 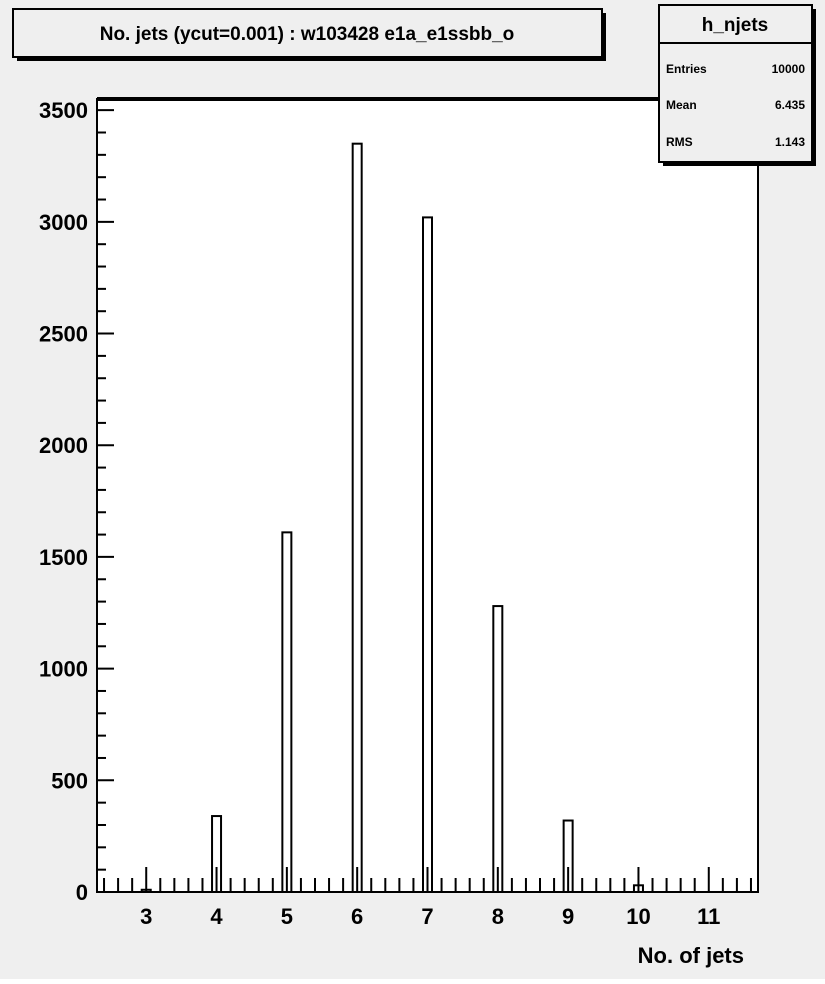 What do you see at coordinates (357, 916) in the screenshot?
I see `x-tick-label-6: 6` at bounding box center [357, 916].